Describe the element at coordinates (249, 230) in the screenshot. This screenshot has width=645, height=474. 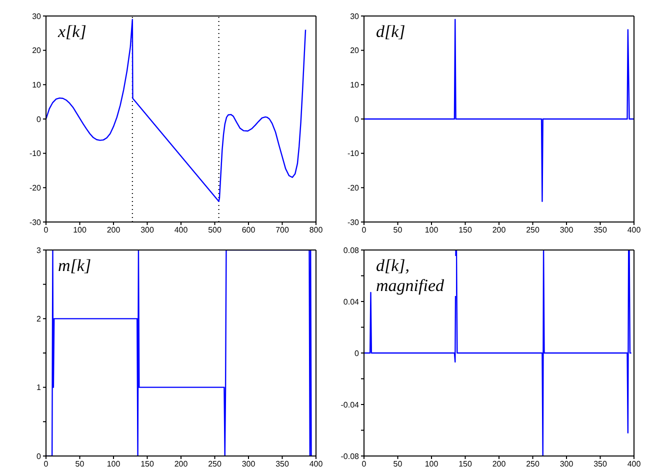
I see `x-tick-label: 600` at that location.